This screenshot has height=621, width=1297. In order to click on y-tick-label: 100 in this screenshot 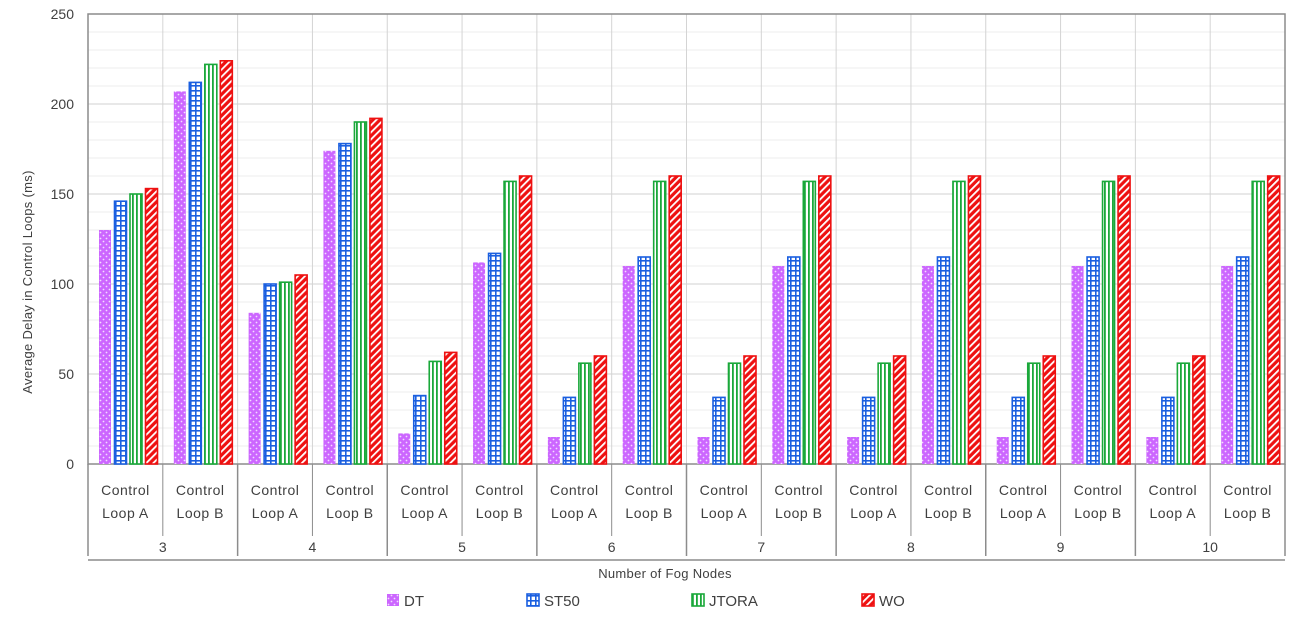, I will do `click(63, 284)`.